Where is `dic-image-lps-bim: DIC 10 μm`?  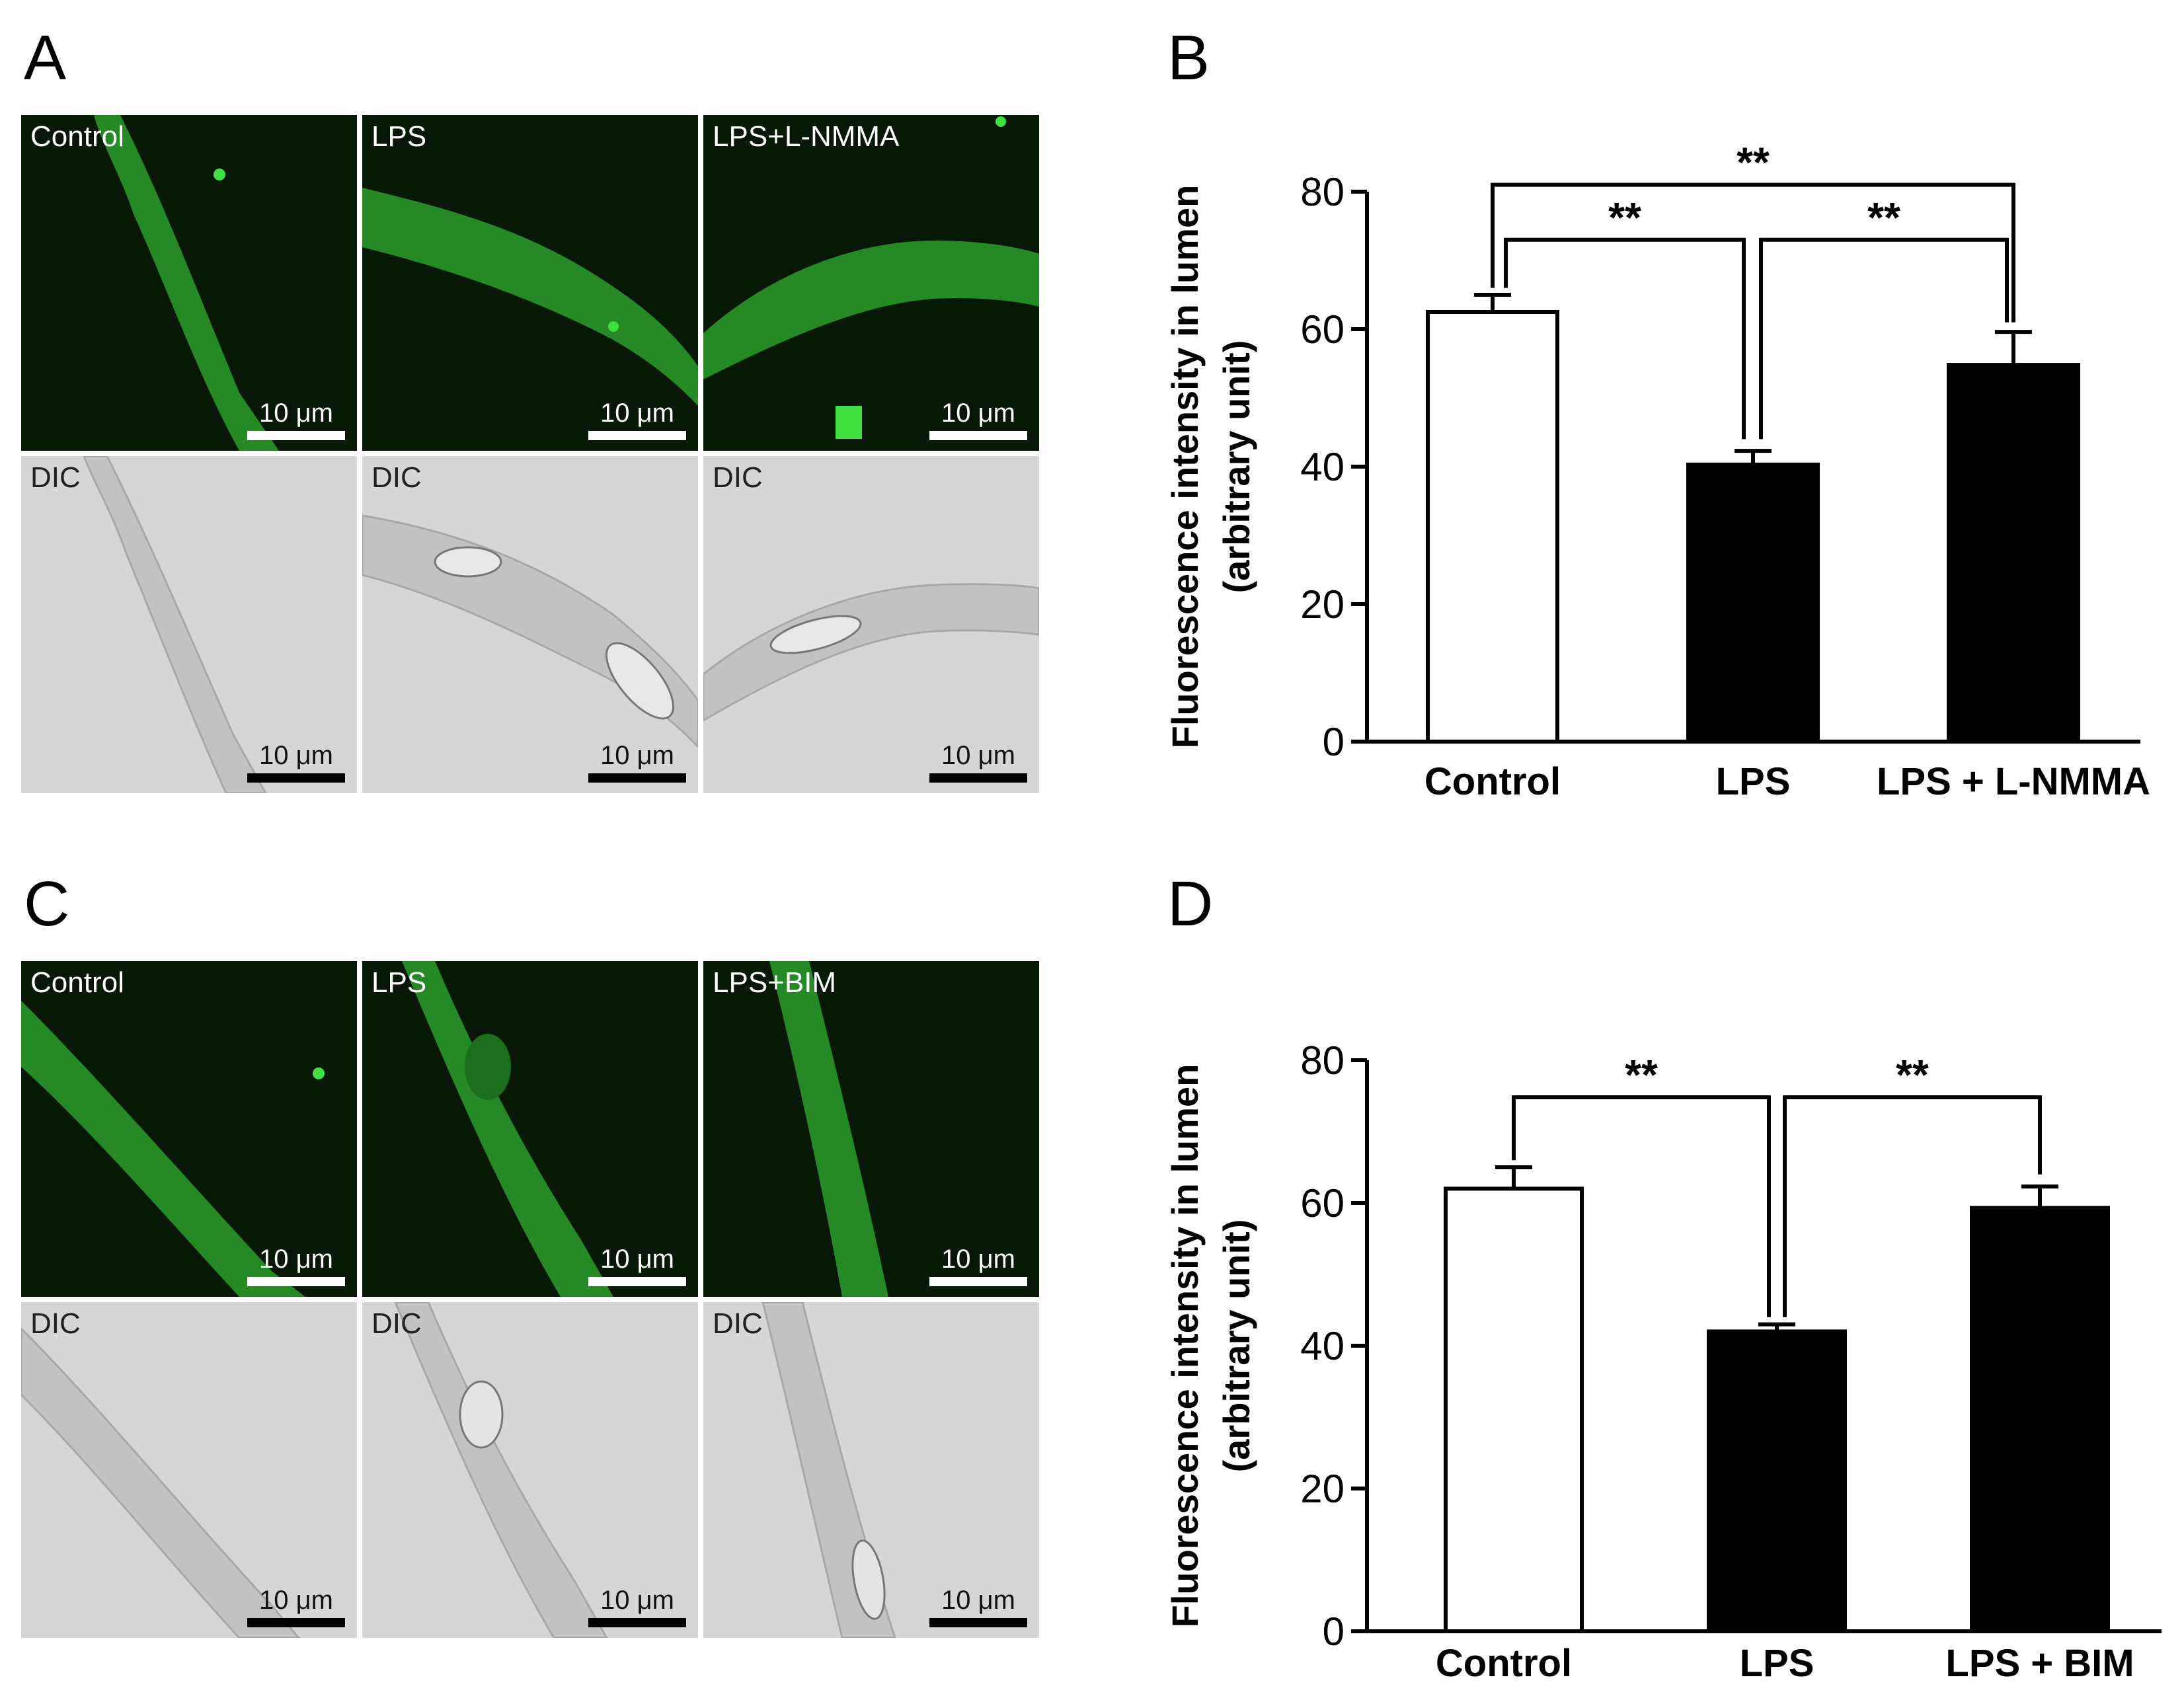
dic-image-lps-bim: DIC 10 μm is located at coordinates (871, 1470).